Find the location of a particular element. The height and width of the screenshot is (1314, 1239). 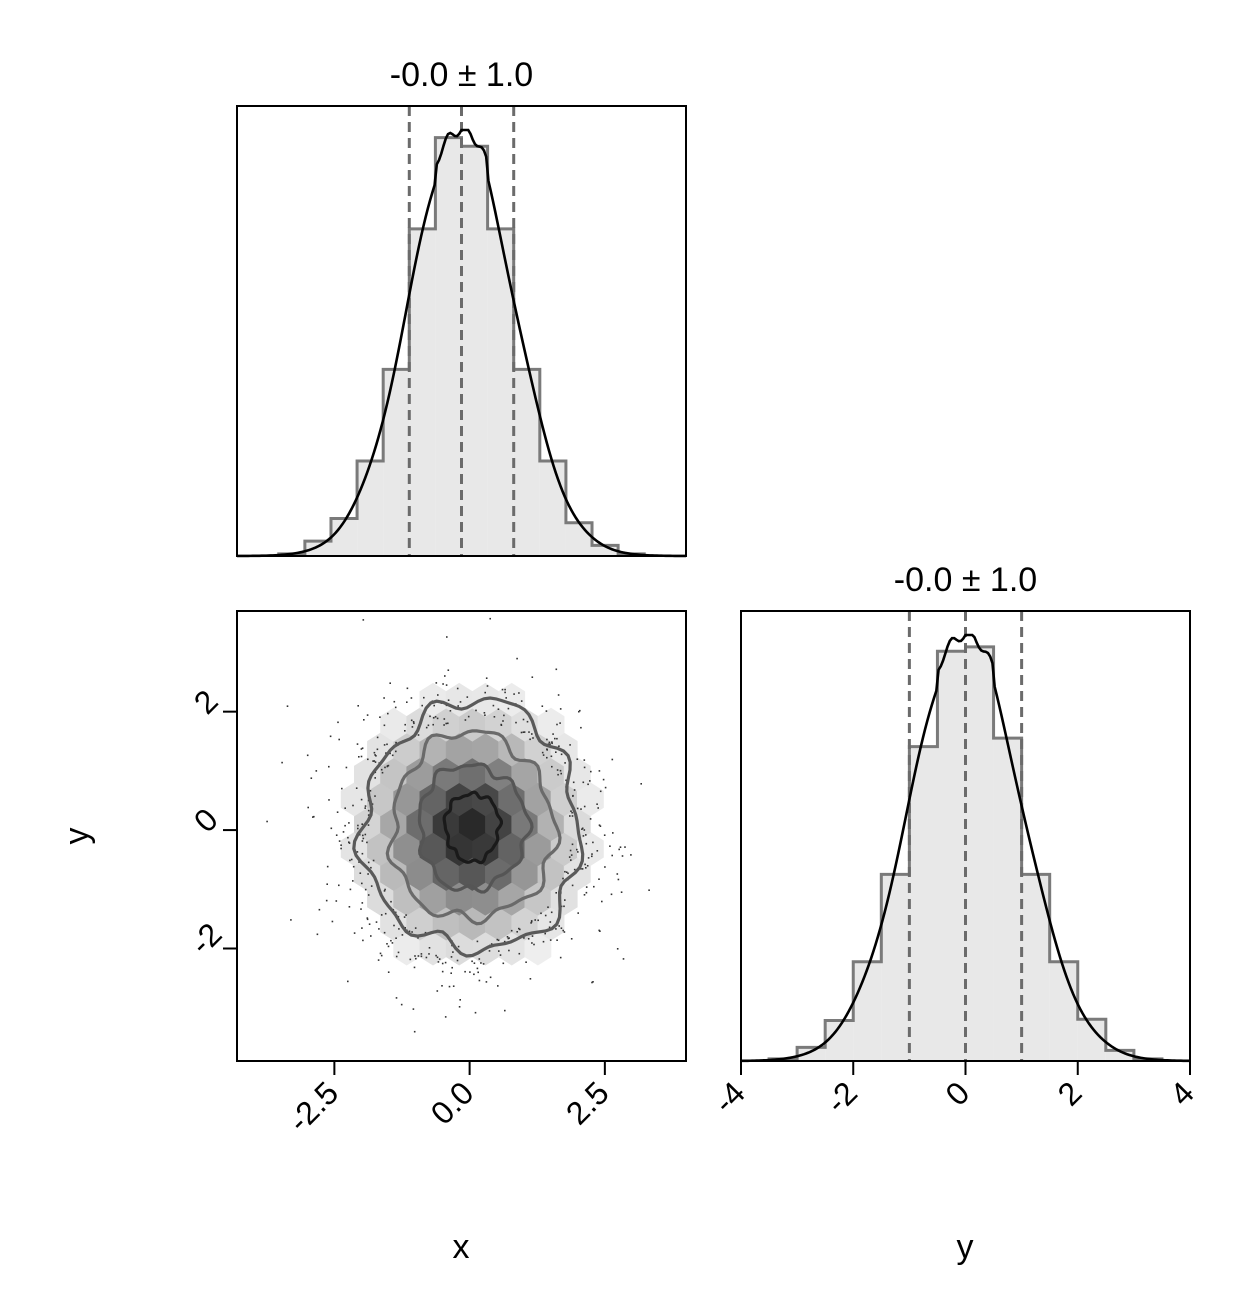

histogram-y-axis-label: y is located at coordinates (965, 1247).